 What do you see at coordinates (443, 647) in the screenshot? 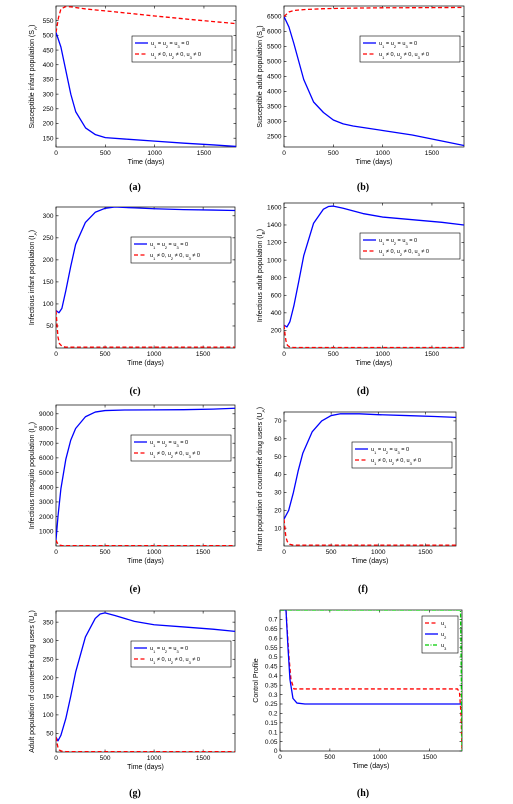
I see `legend-entry: u3` at bounding box center [443, 647].